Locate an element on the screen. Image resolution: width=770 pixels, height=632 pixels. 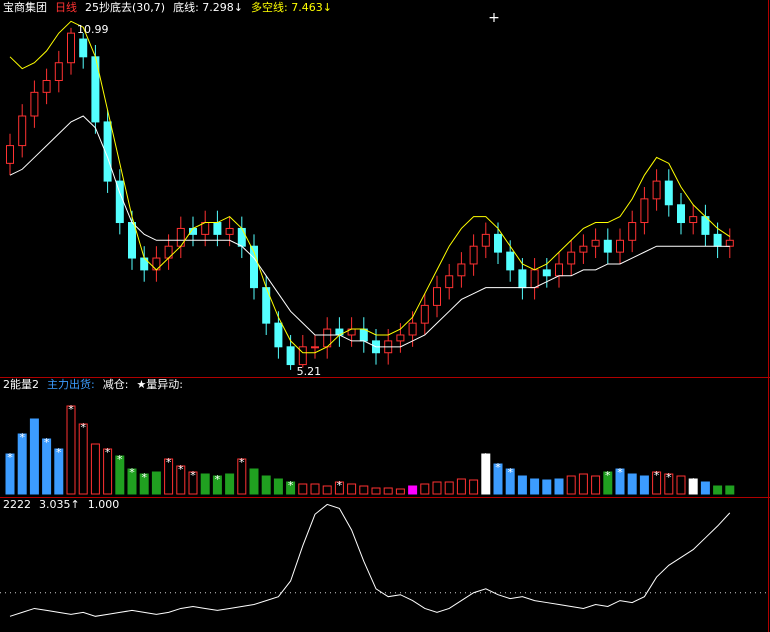
annotation: 10.99 is located at coordinates (93, 29).